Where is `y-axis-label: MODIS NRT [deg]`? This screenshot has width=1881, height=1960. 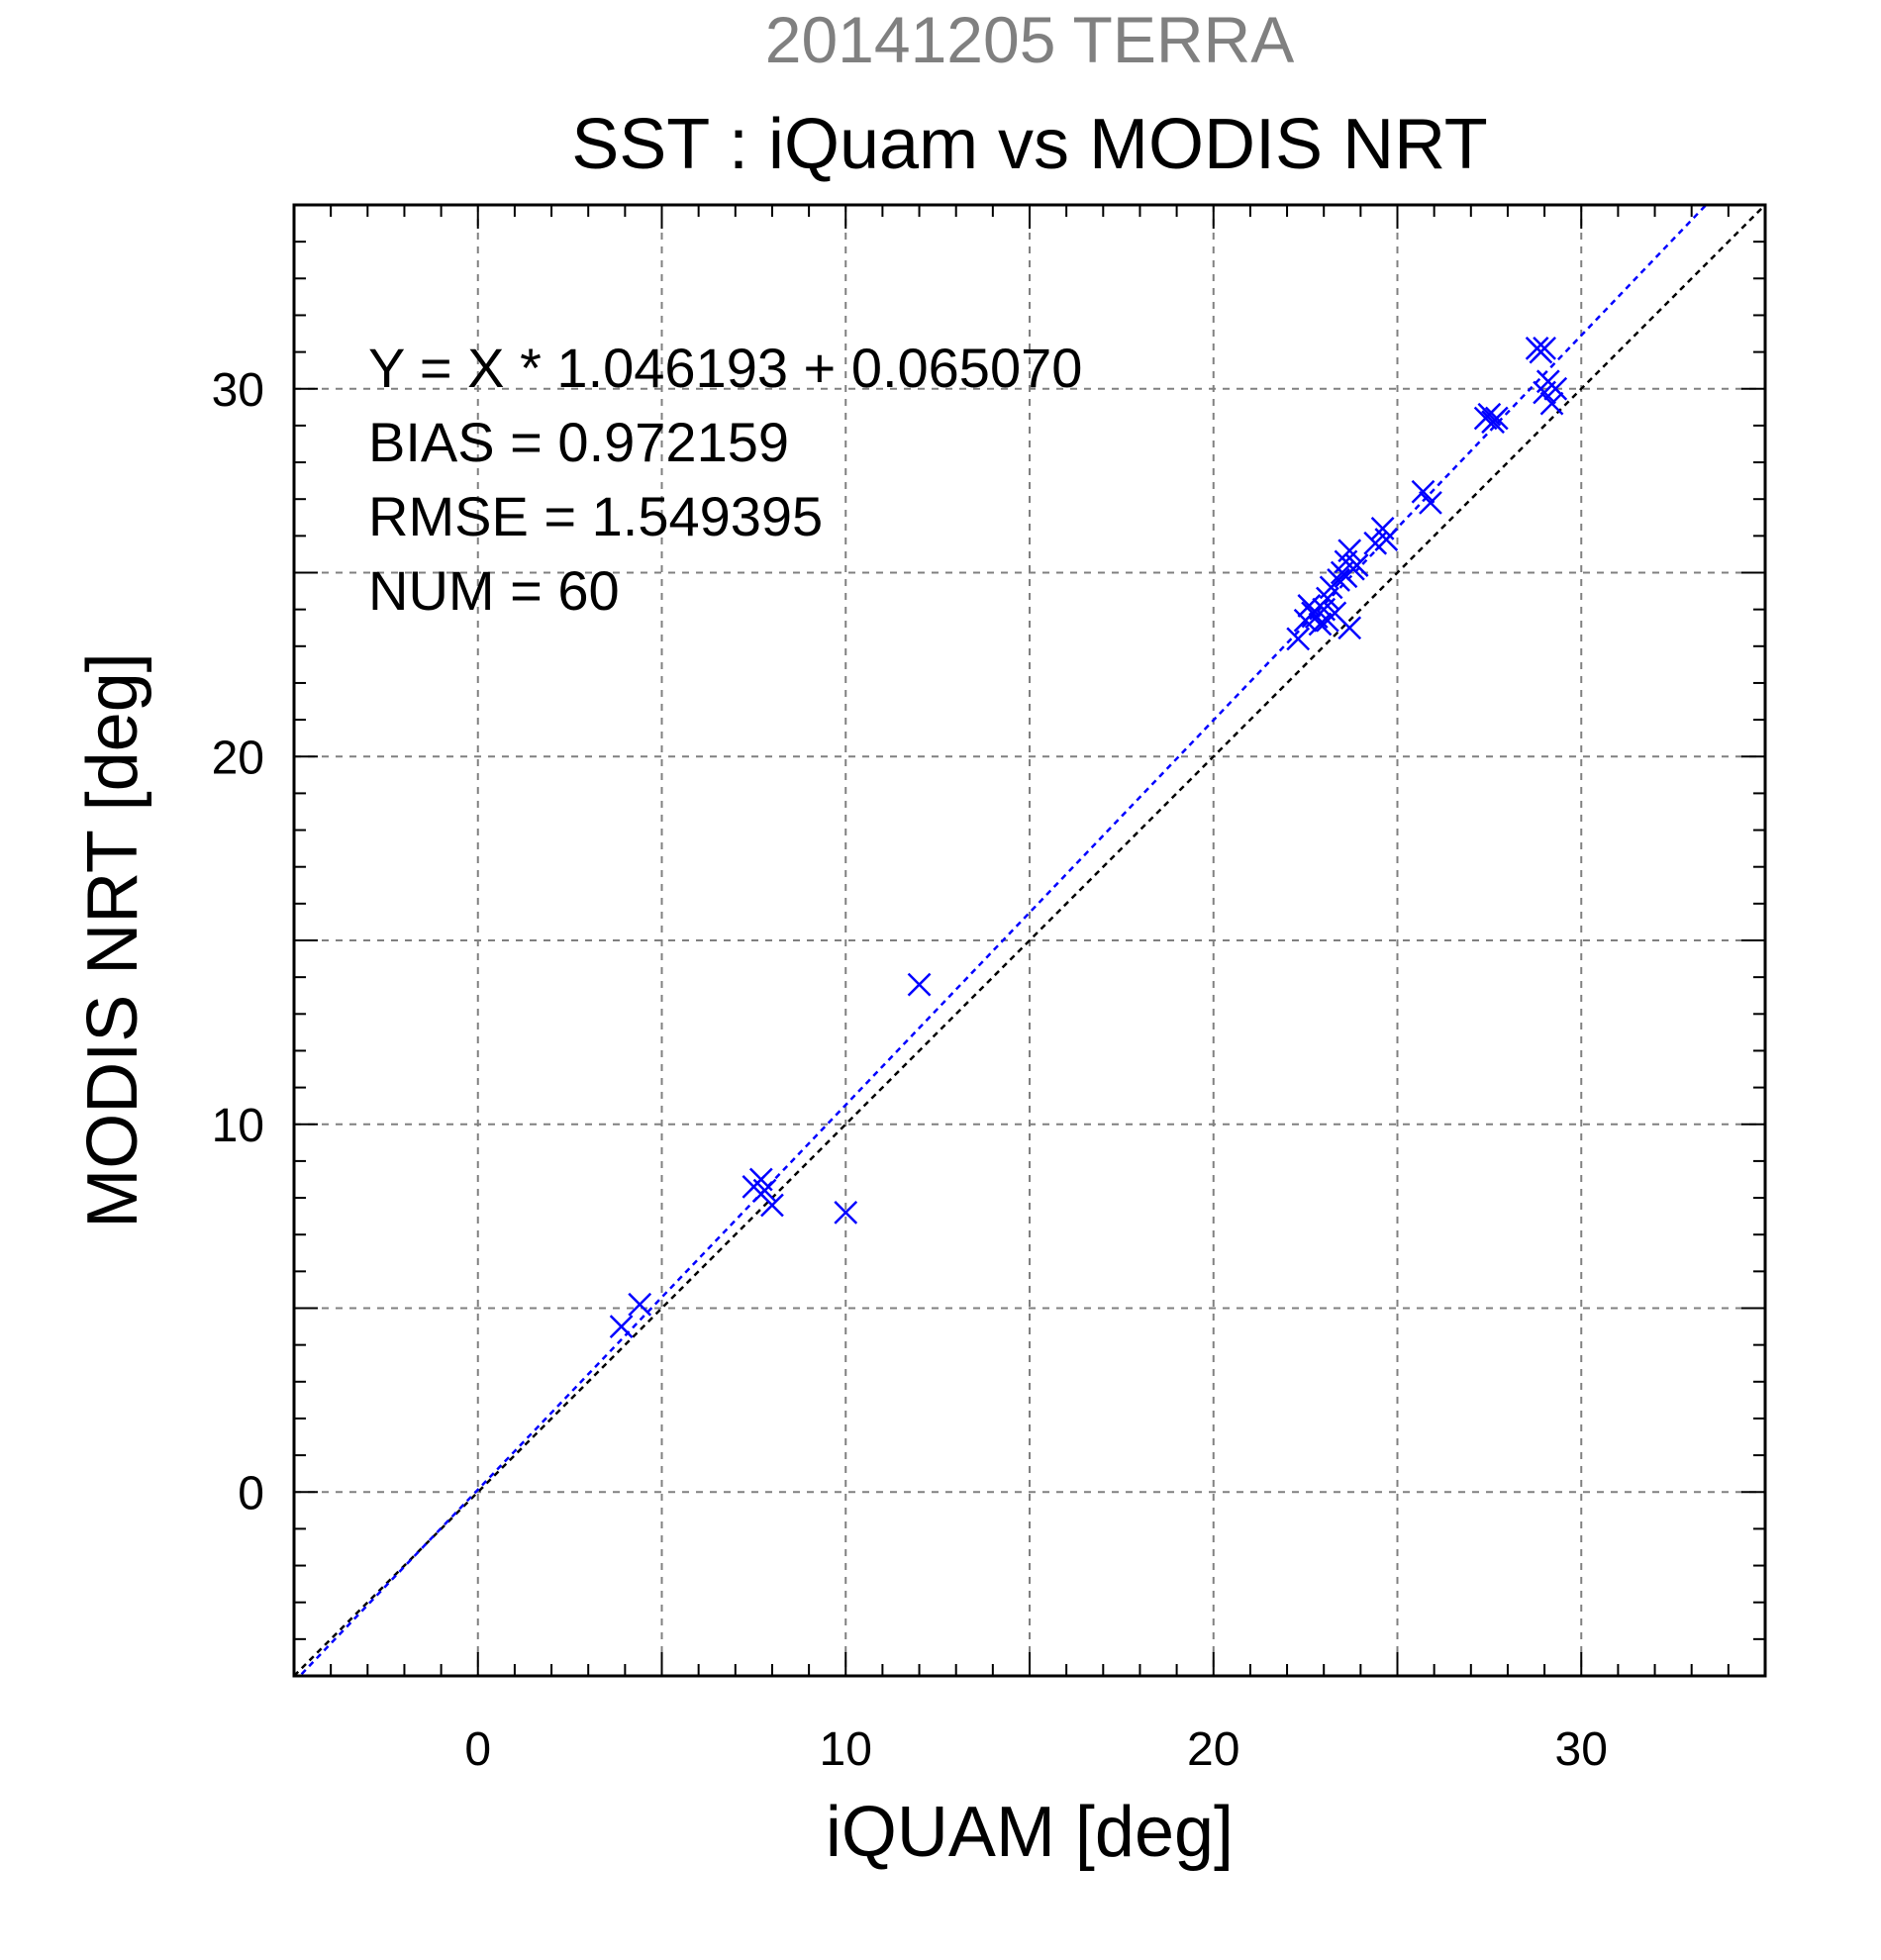 y-axis-label: MODIS NRT [deg] is located at coordinates (112, 940).